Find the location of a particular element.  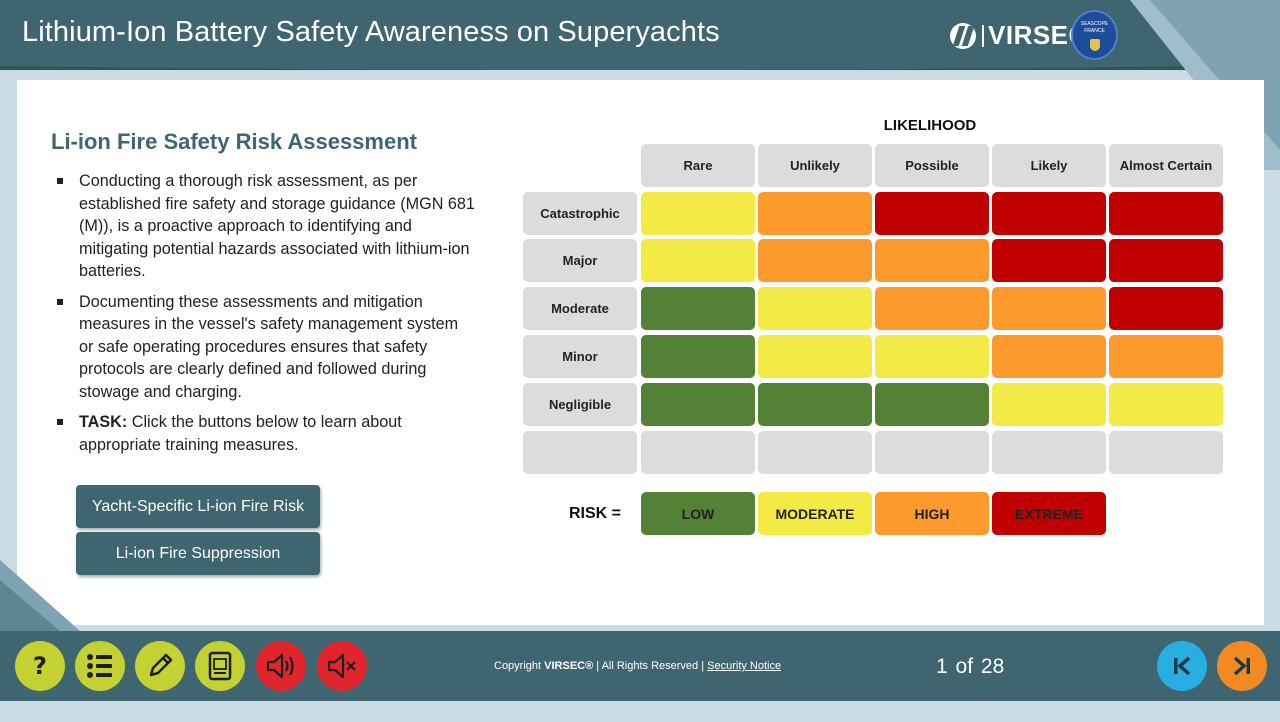

glossary-button is located at coordinates (220, 666).